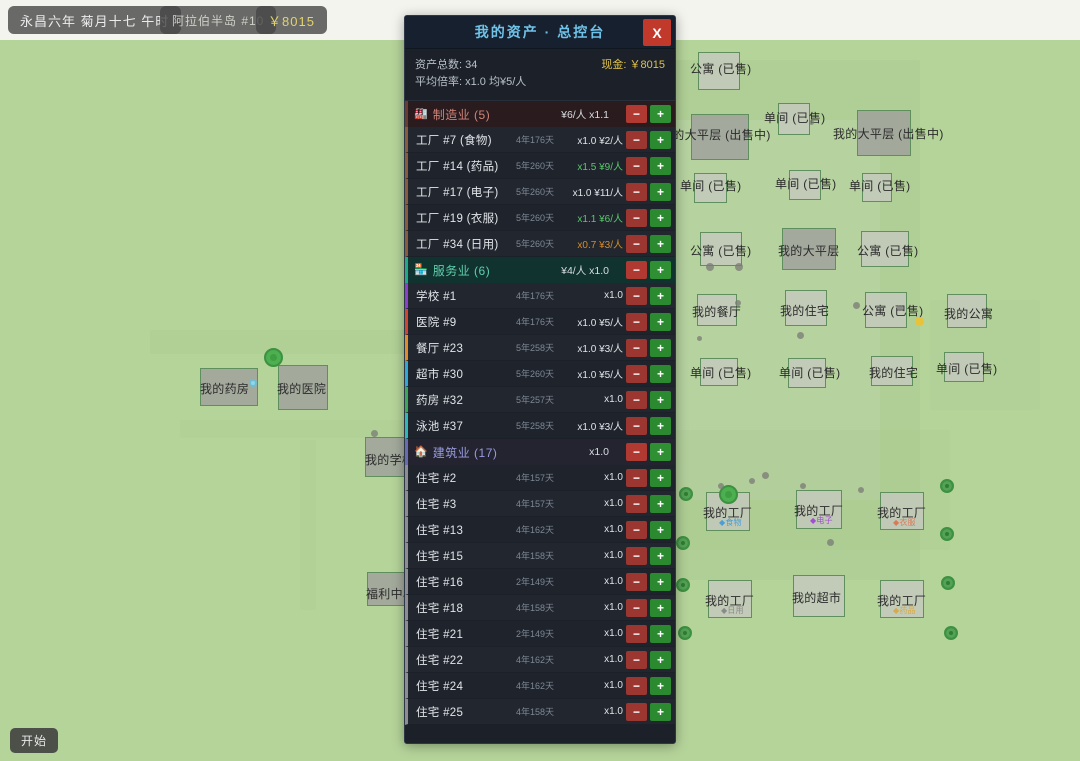 The image size is (1080, 761). Describe the element at coordinates (540, 660) in the screenshot. I see `asset-row: 住宅 #22 4年162天 x1.0− +` at that location.